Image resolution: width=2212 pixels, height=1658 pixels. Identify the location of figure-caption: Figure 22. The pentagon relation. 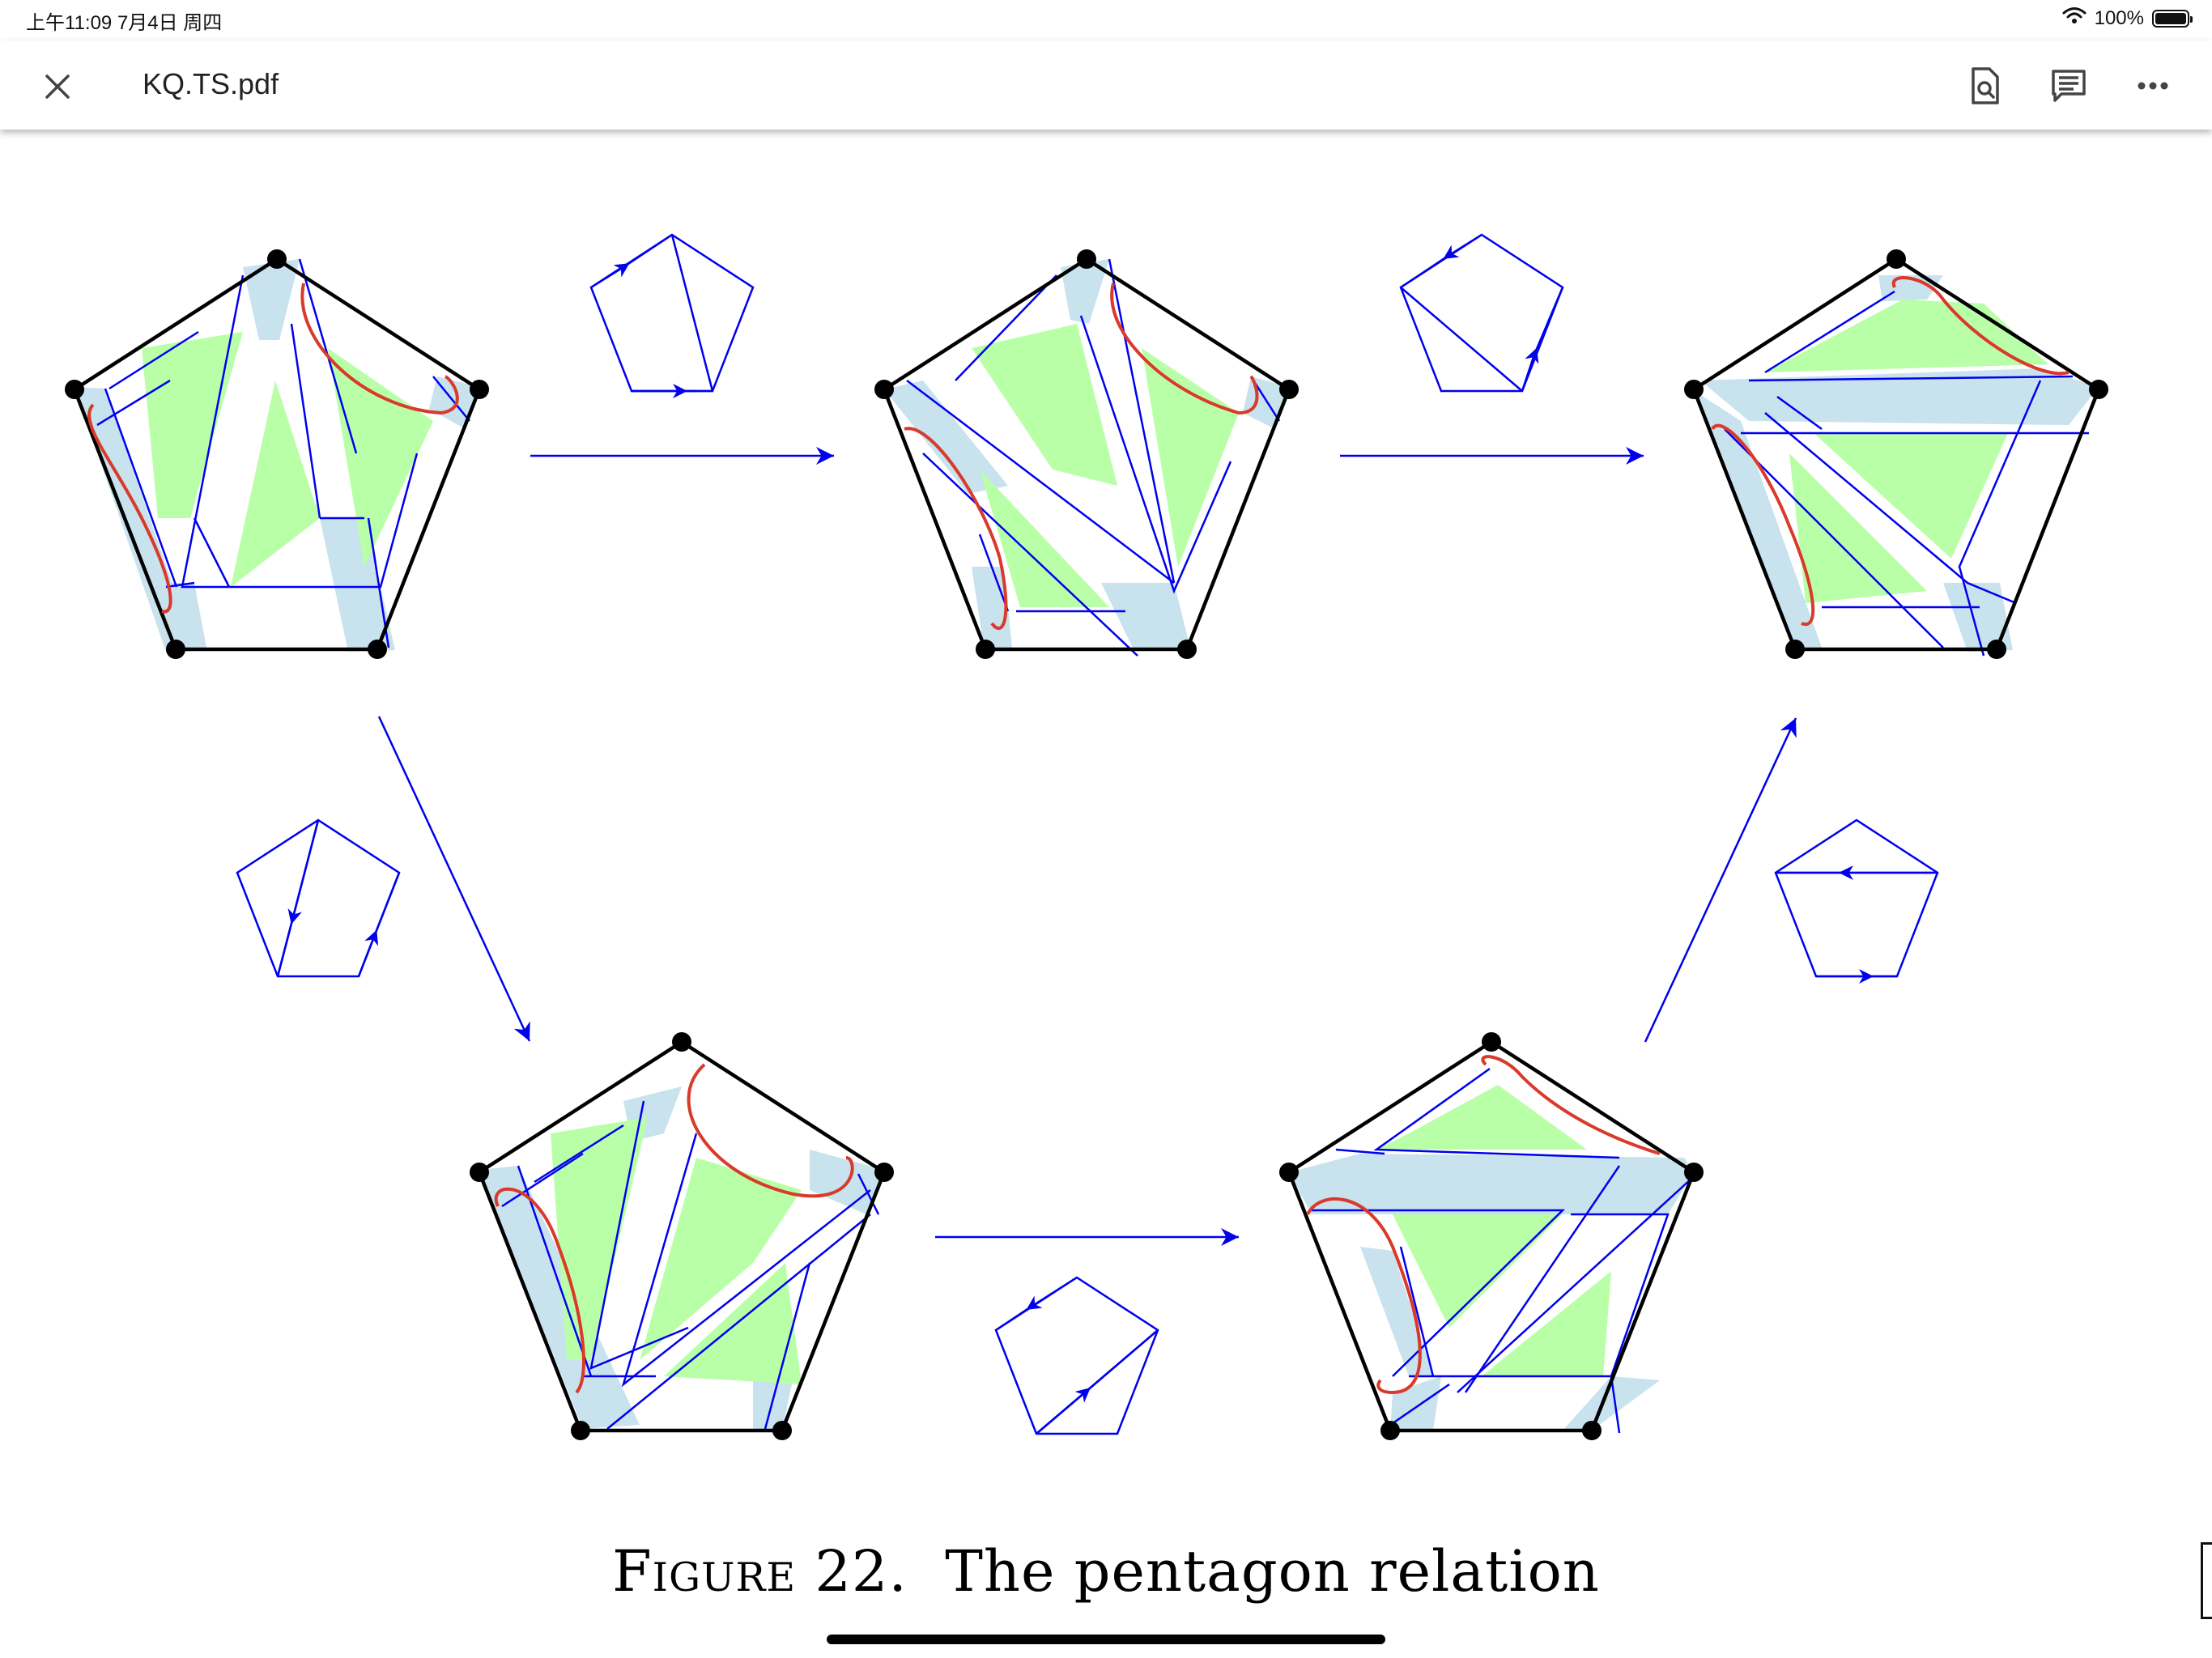
(1106, 1571).